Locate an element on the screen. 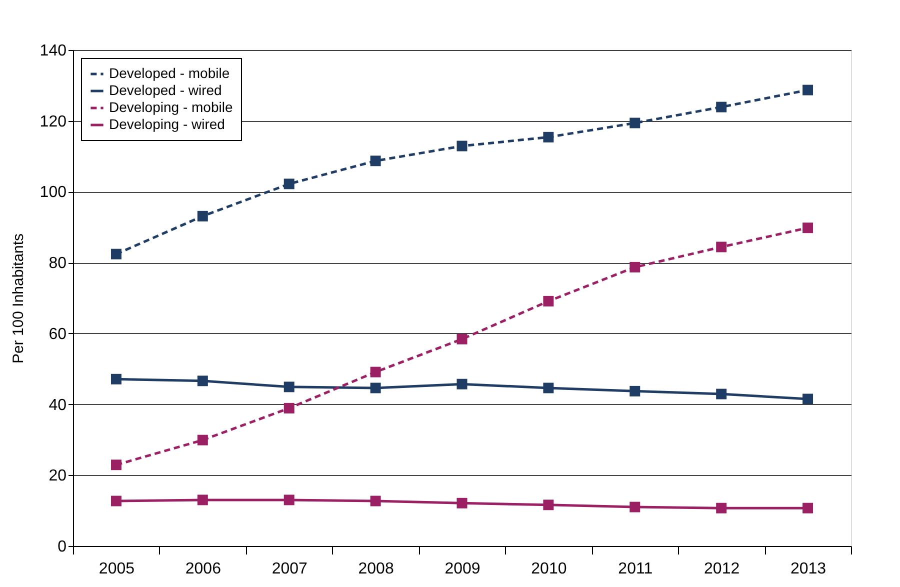  legend-label: Developing - wired is located at coordinates (167, 124).